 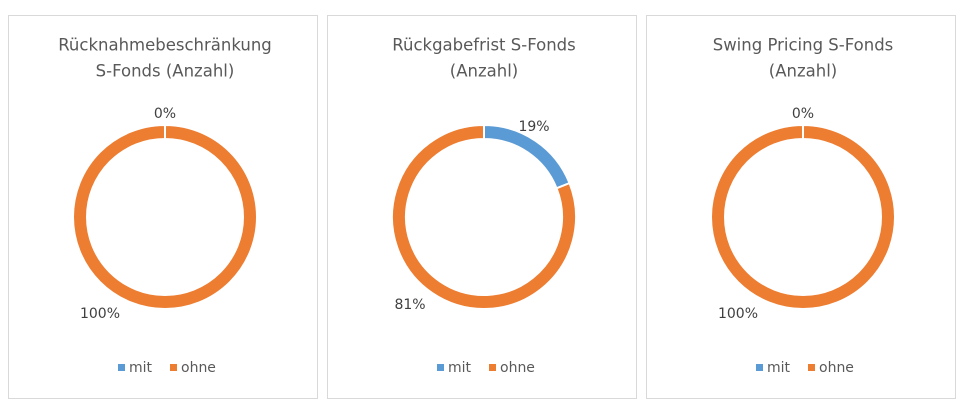 I want to click on data-label: 19%, so click(x=533, y=127).